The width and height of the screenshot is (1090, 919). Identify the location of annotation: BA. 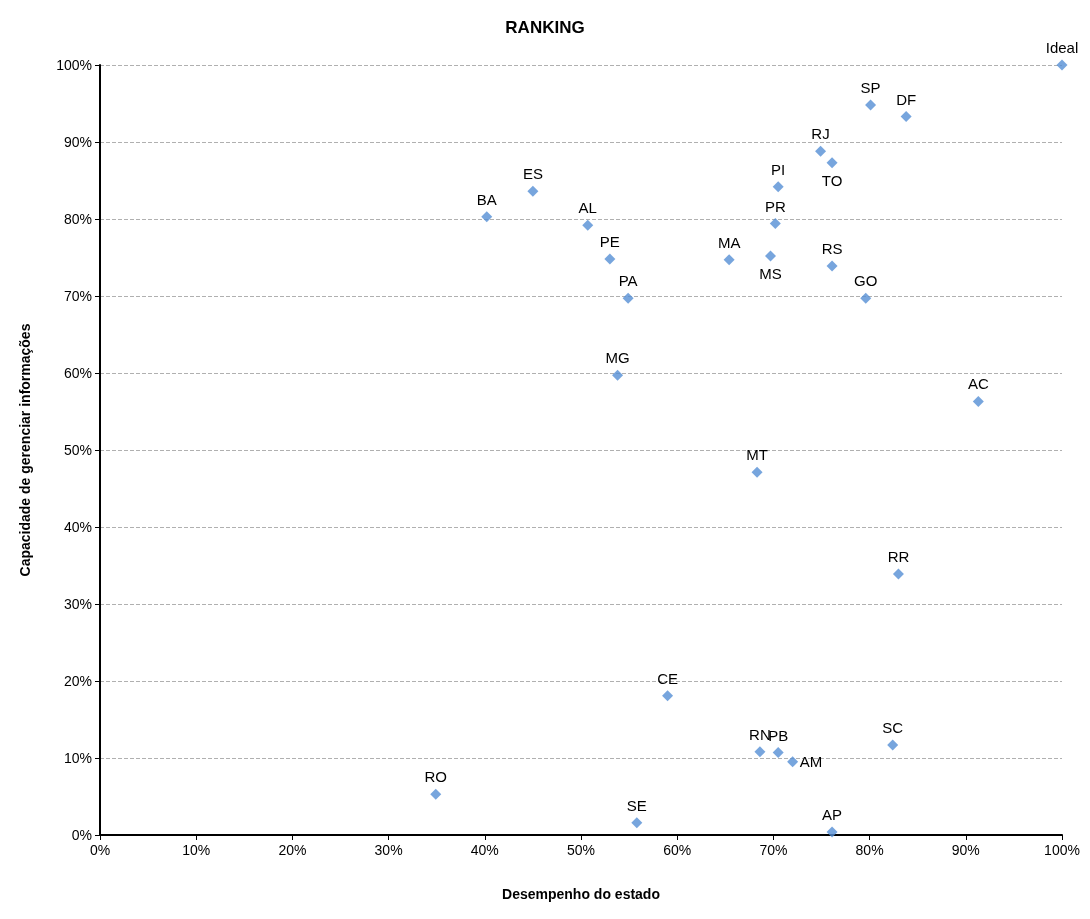
(486, 199).